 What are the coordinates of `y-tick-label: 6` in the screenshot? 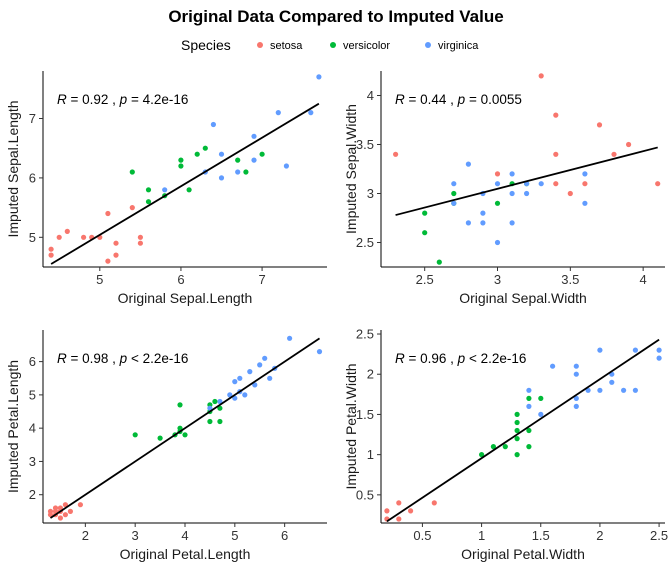 It's located at (32, 177).